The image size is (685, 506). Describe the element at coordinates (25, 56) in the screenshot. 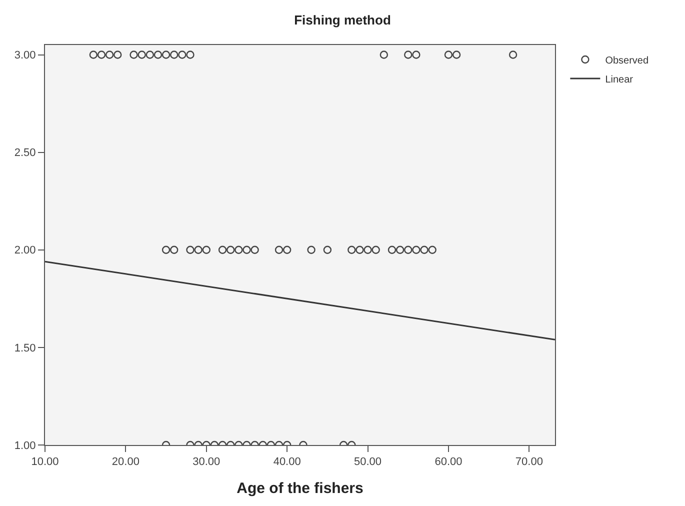

I see `y-tick-label: 3.00` at that location.